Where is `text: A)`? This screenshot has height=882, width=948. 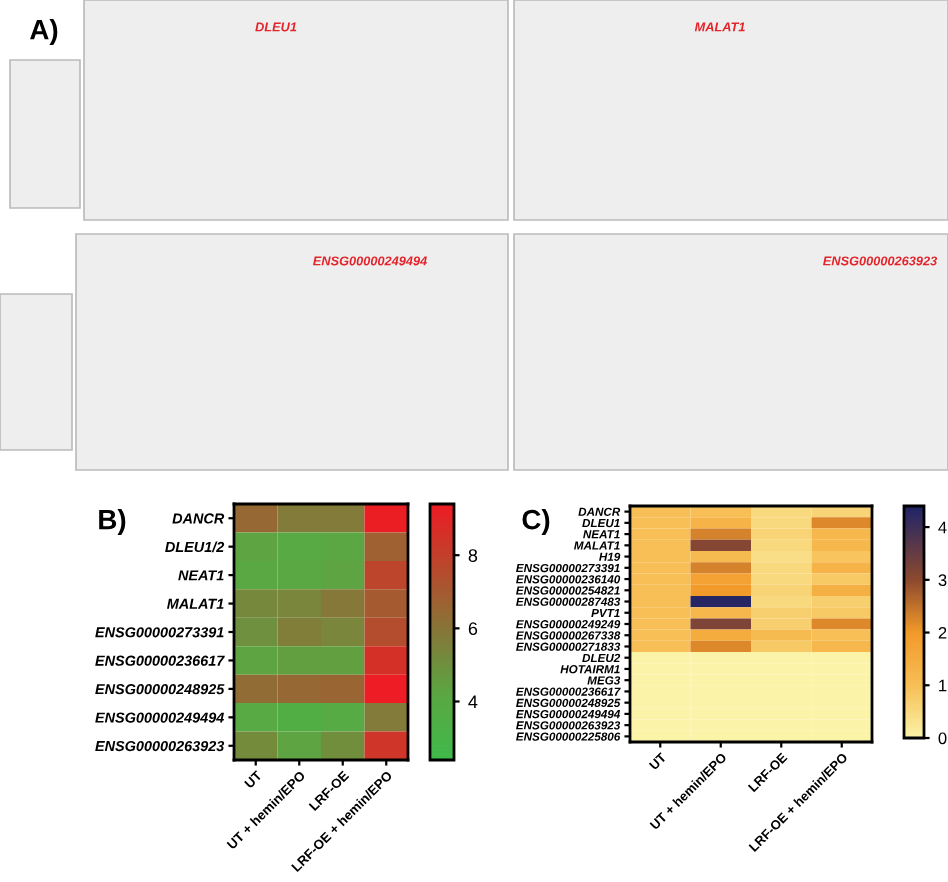
text: A) is located at coordinates (44, 32).